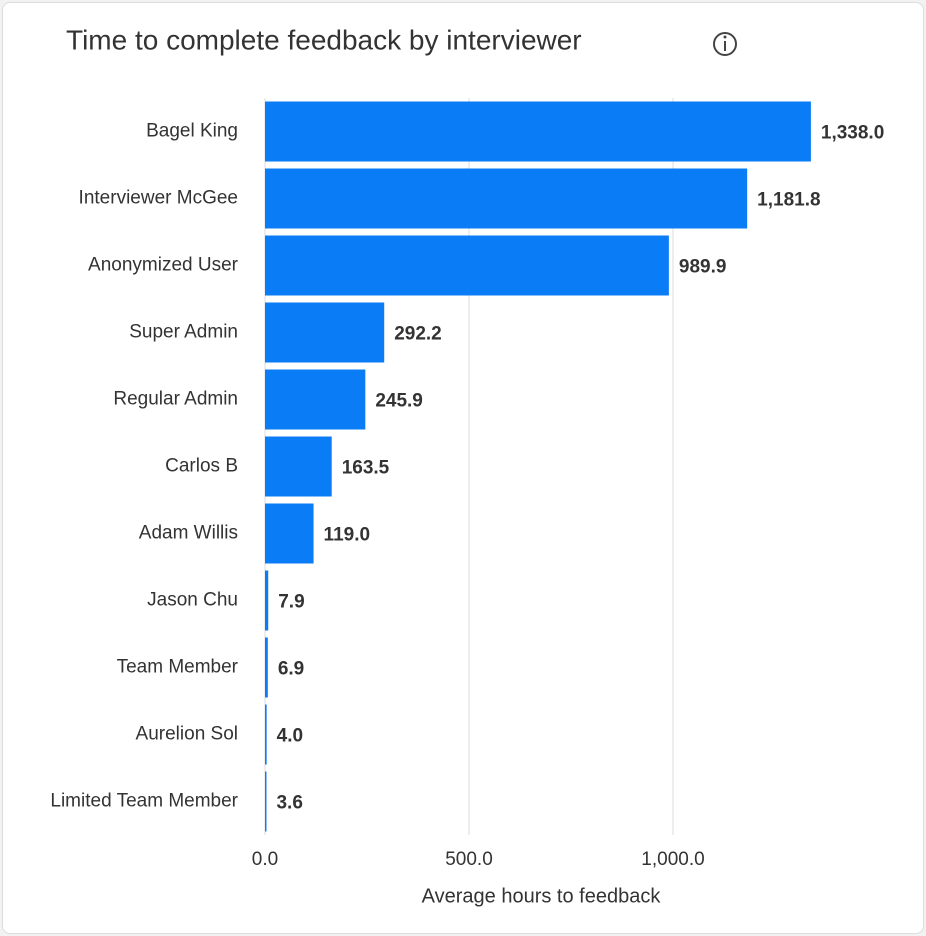  I want to click on data-label: 163.5, so click(366, 468).